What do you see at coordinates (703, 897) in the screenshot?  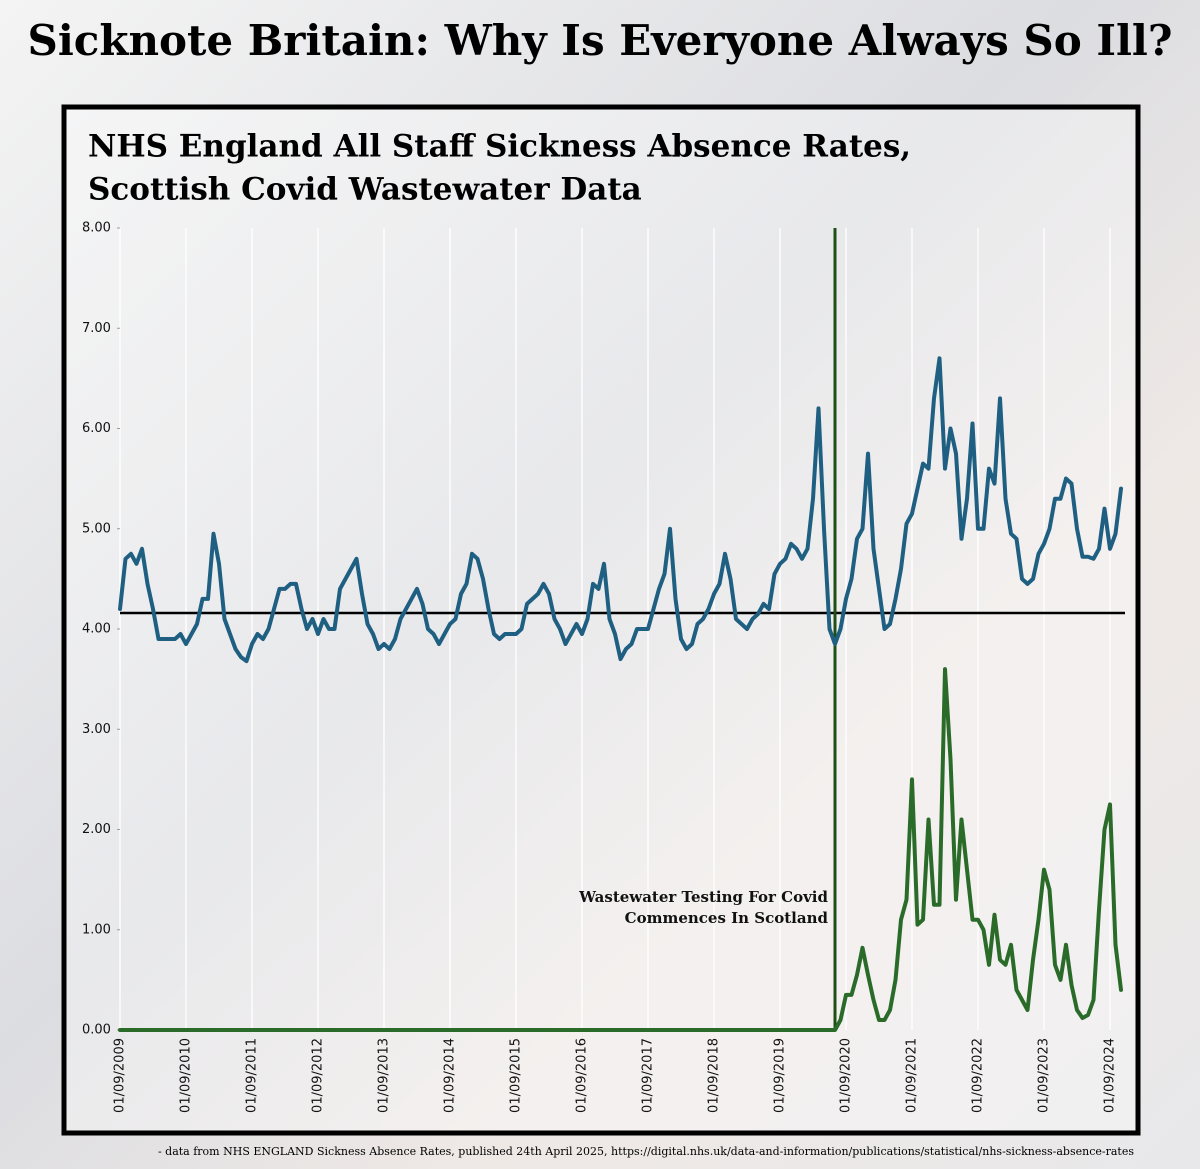 I see `annotation-text: Wastewater Testing For Covid` at bounding box center [703, 897].